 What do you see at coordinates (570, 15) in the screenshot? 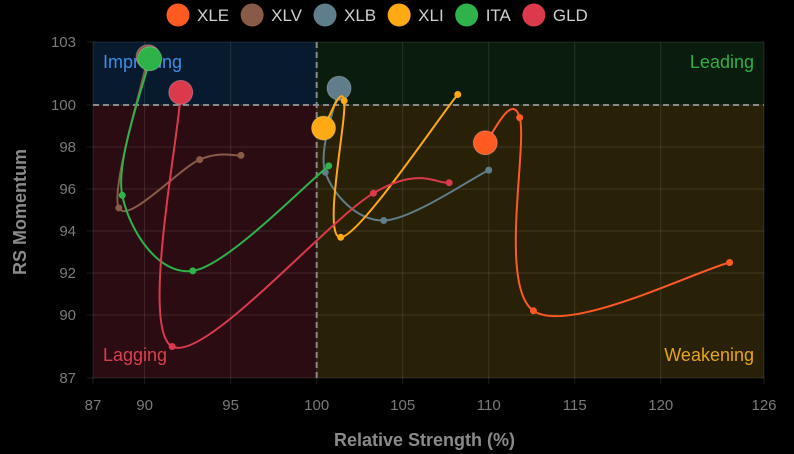
I see `legend-label-gld: GLD` at bounding box center [570, 15].